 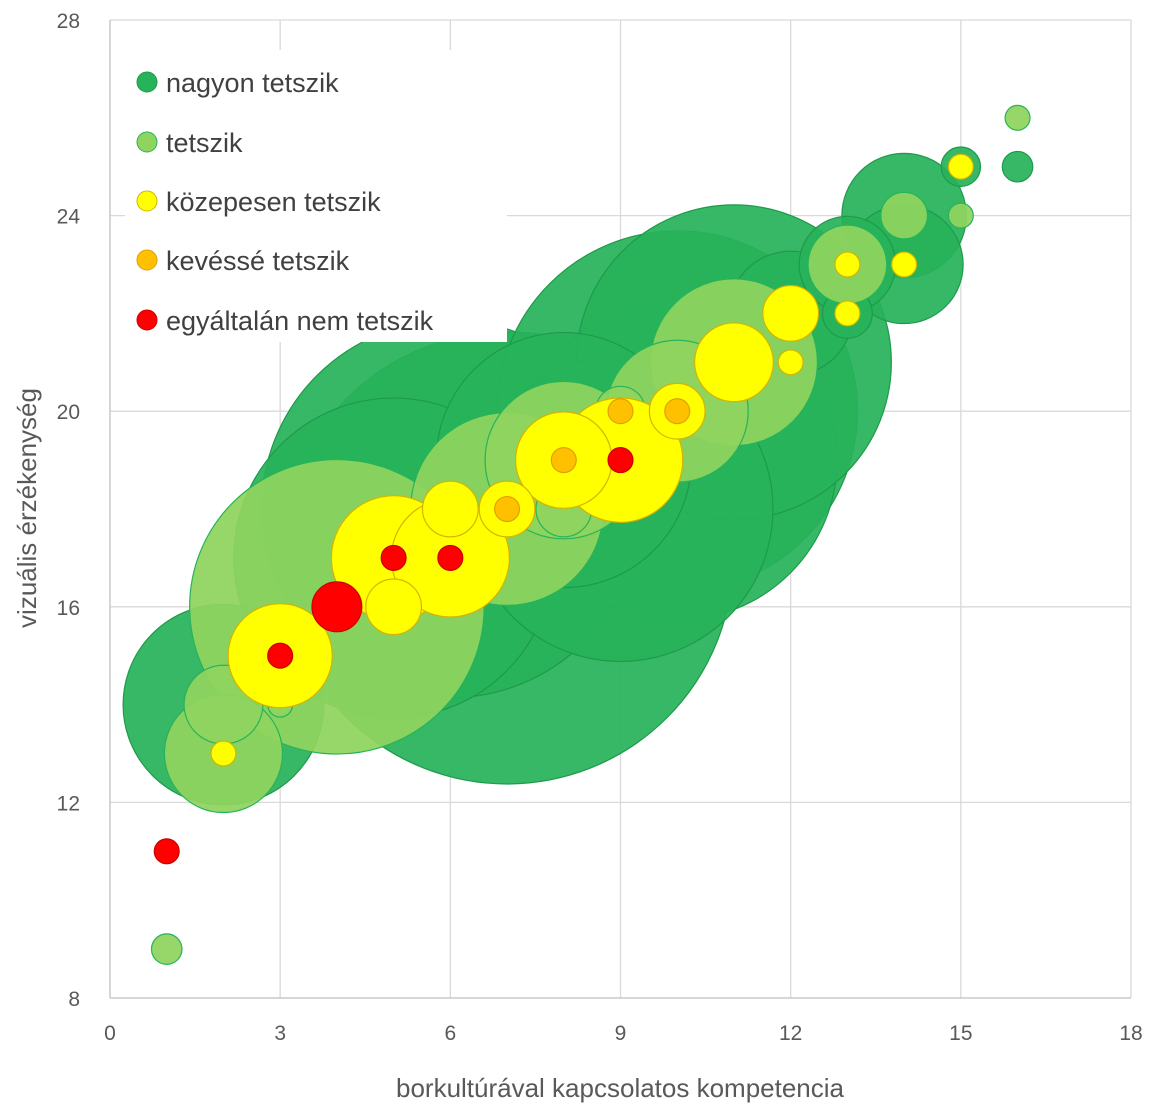 What do you see at coordinates (300, 321) in the screenshot?
I see `legend-label-egyaltalan-nem-tetszik: egyáltalán nem tetszik` at bounding box center [300, 321].